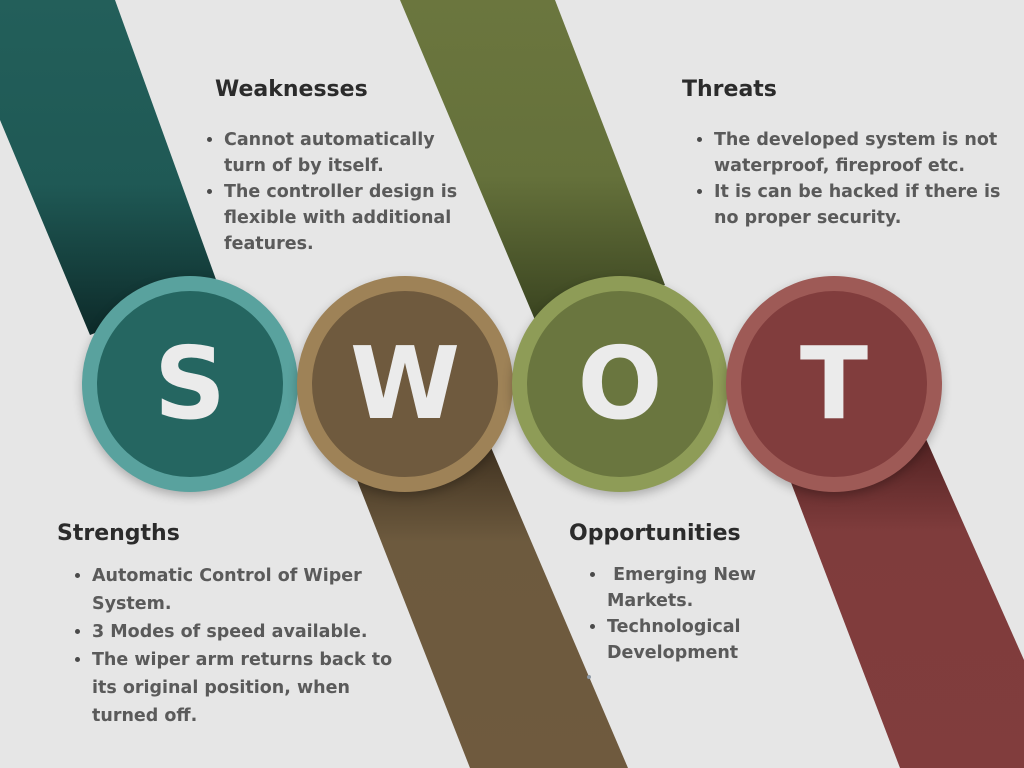 Image resolution: width=1024 pixels, height=768 pixels. I want to click on opportunity-item: Emerging New Markets., so click(697, 588).